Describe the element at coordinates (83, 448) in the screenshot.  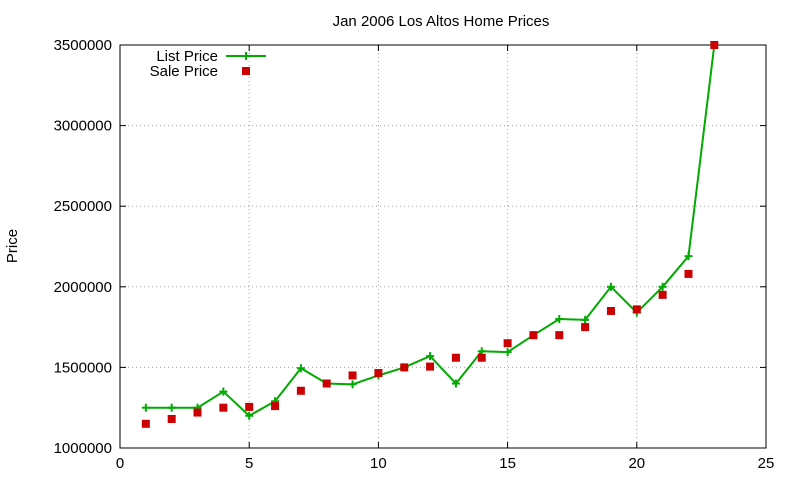
I see `y-tick-label: 1000000` at that location.